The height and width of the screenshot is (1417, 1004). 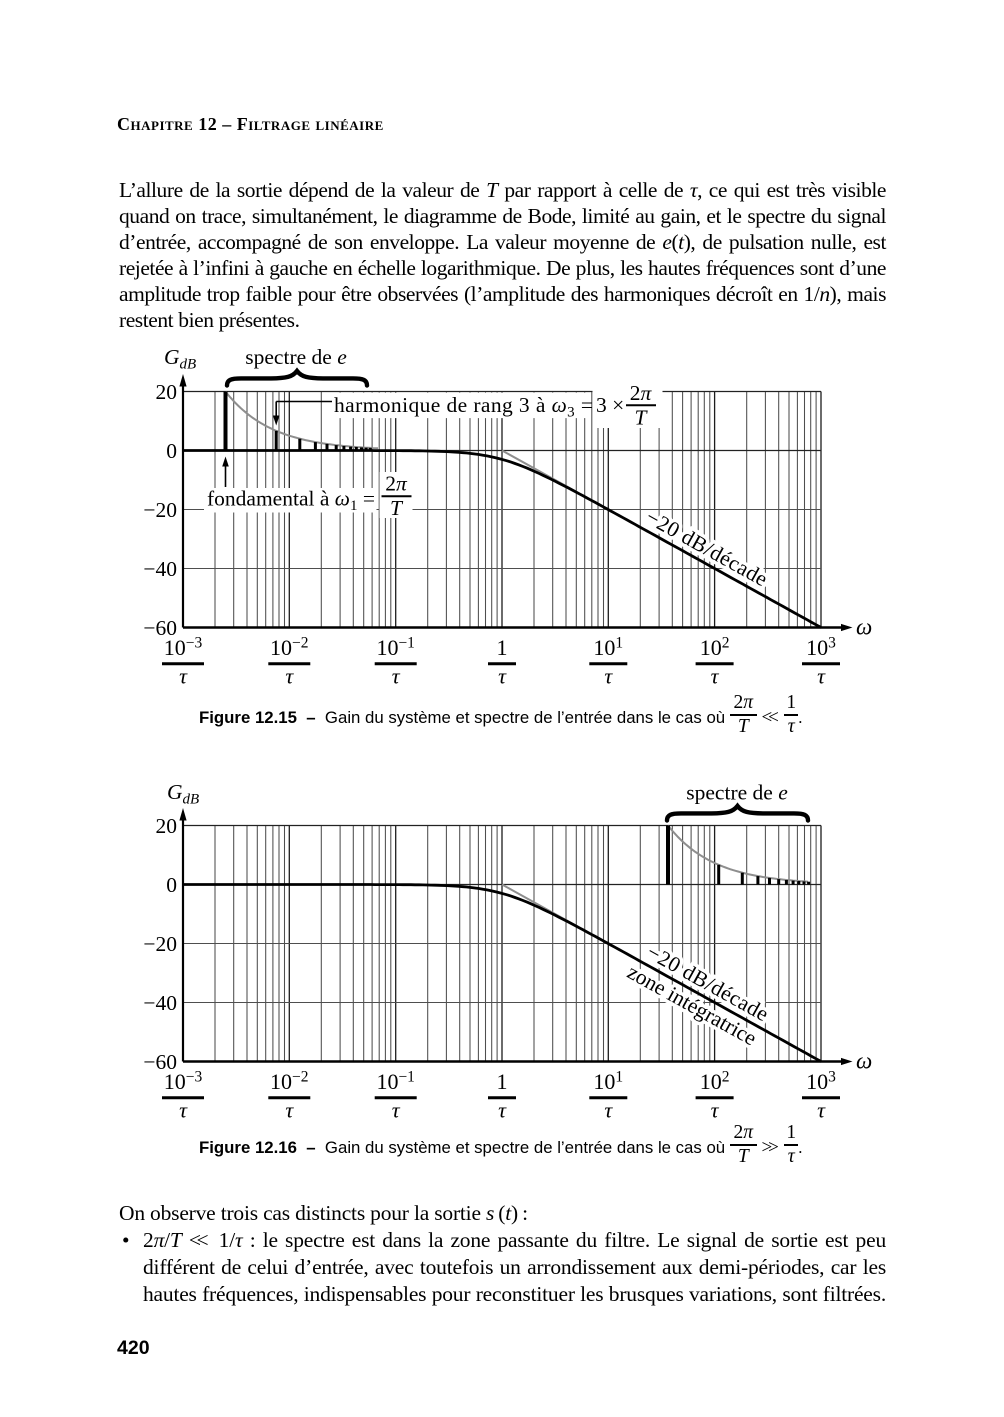 I want to click on svg-text: −20 dB/décade, so click(x=707, y=548).